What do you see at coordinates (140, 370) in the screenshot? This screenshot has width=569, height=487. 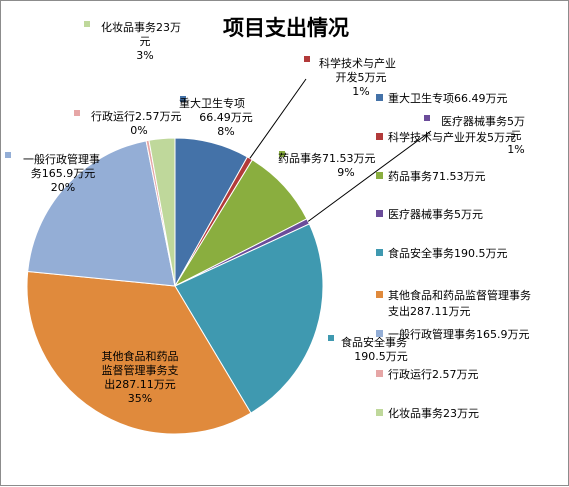 I see `data-label-text: 监督管理事务支` at bounding box center [140, 370].